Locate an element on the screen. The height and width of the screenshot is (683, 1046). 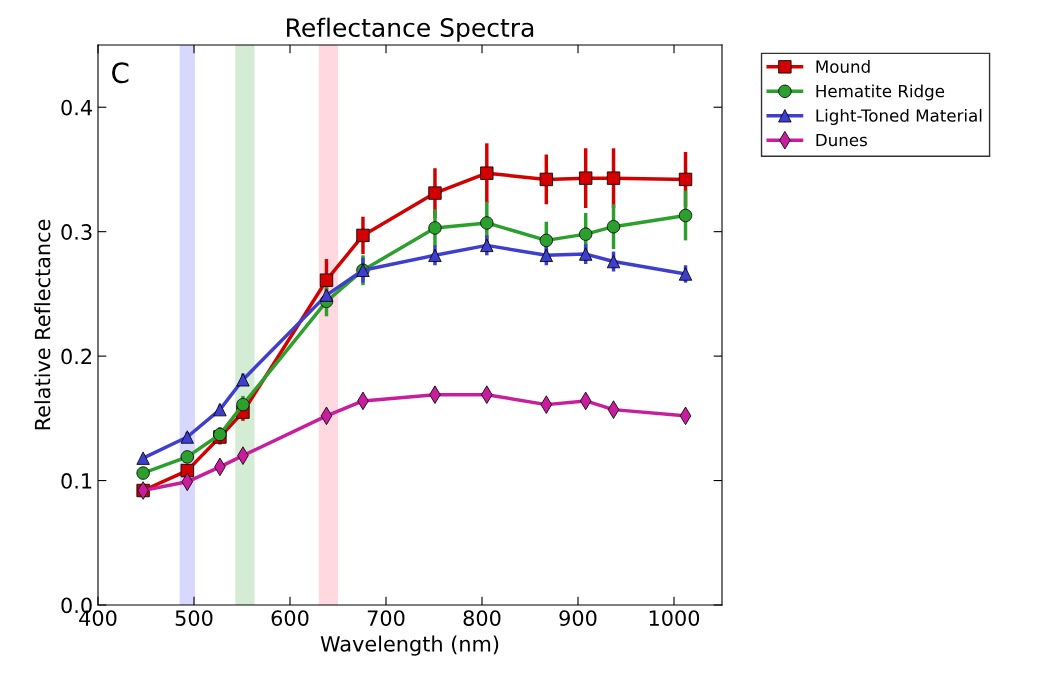
x-tick-label: 500 is located at coordinates (194, 618).